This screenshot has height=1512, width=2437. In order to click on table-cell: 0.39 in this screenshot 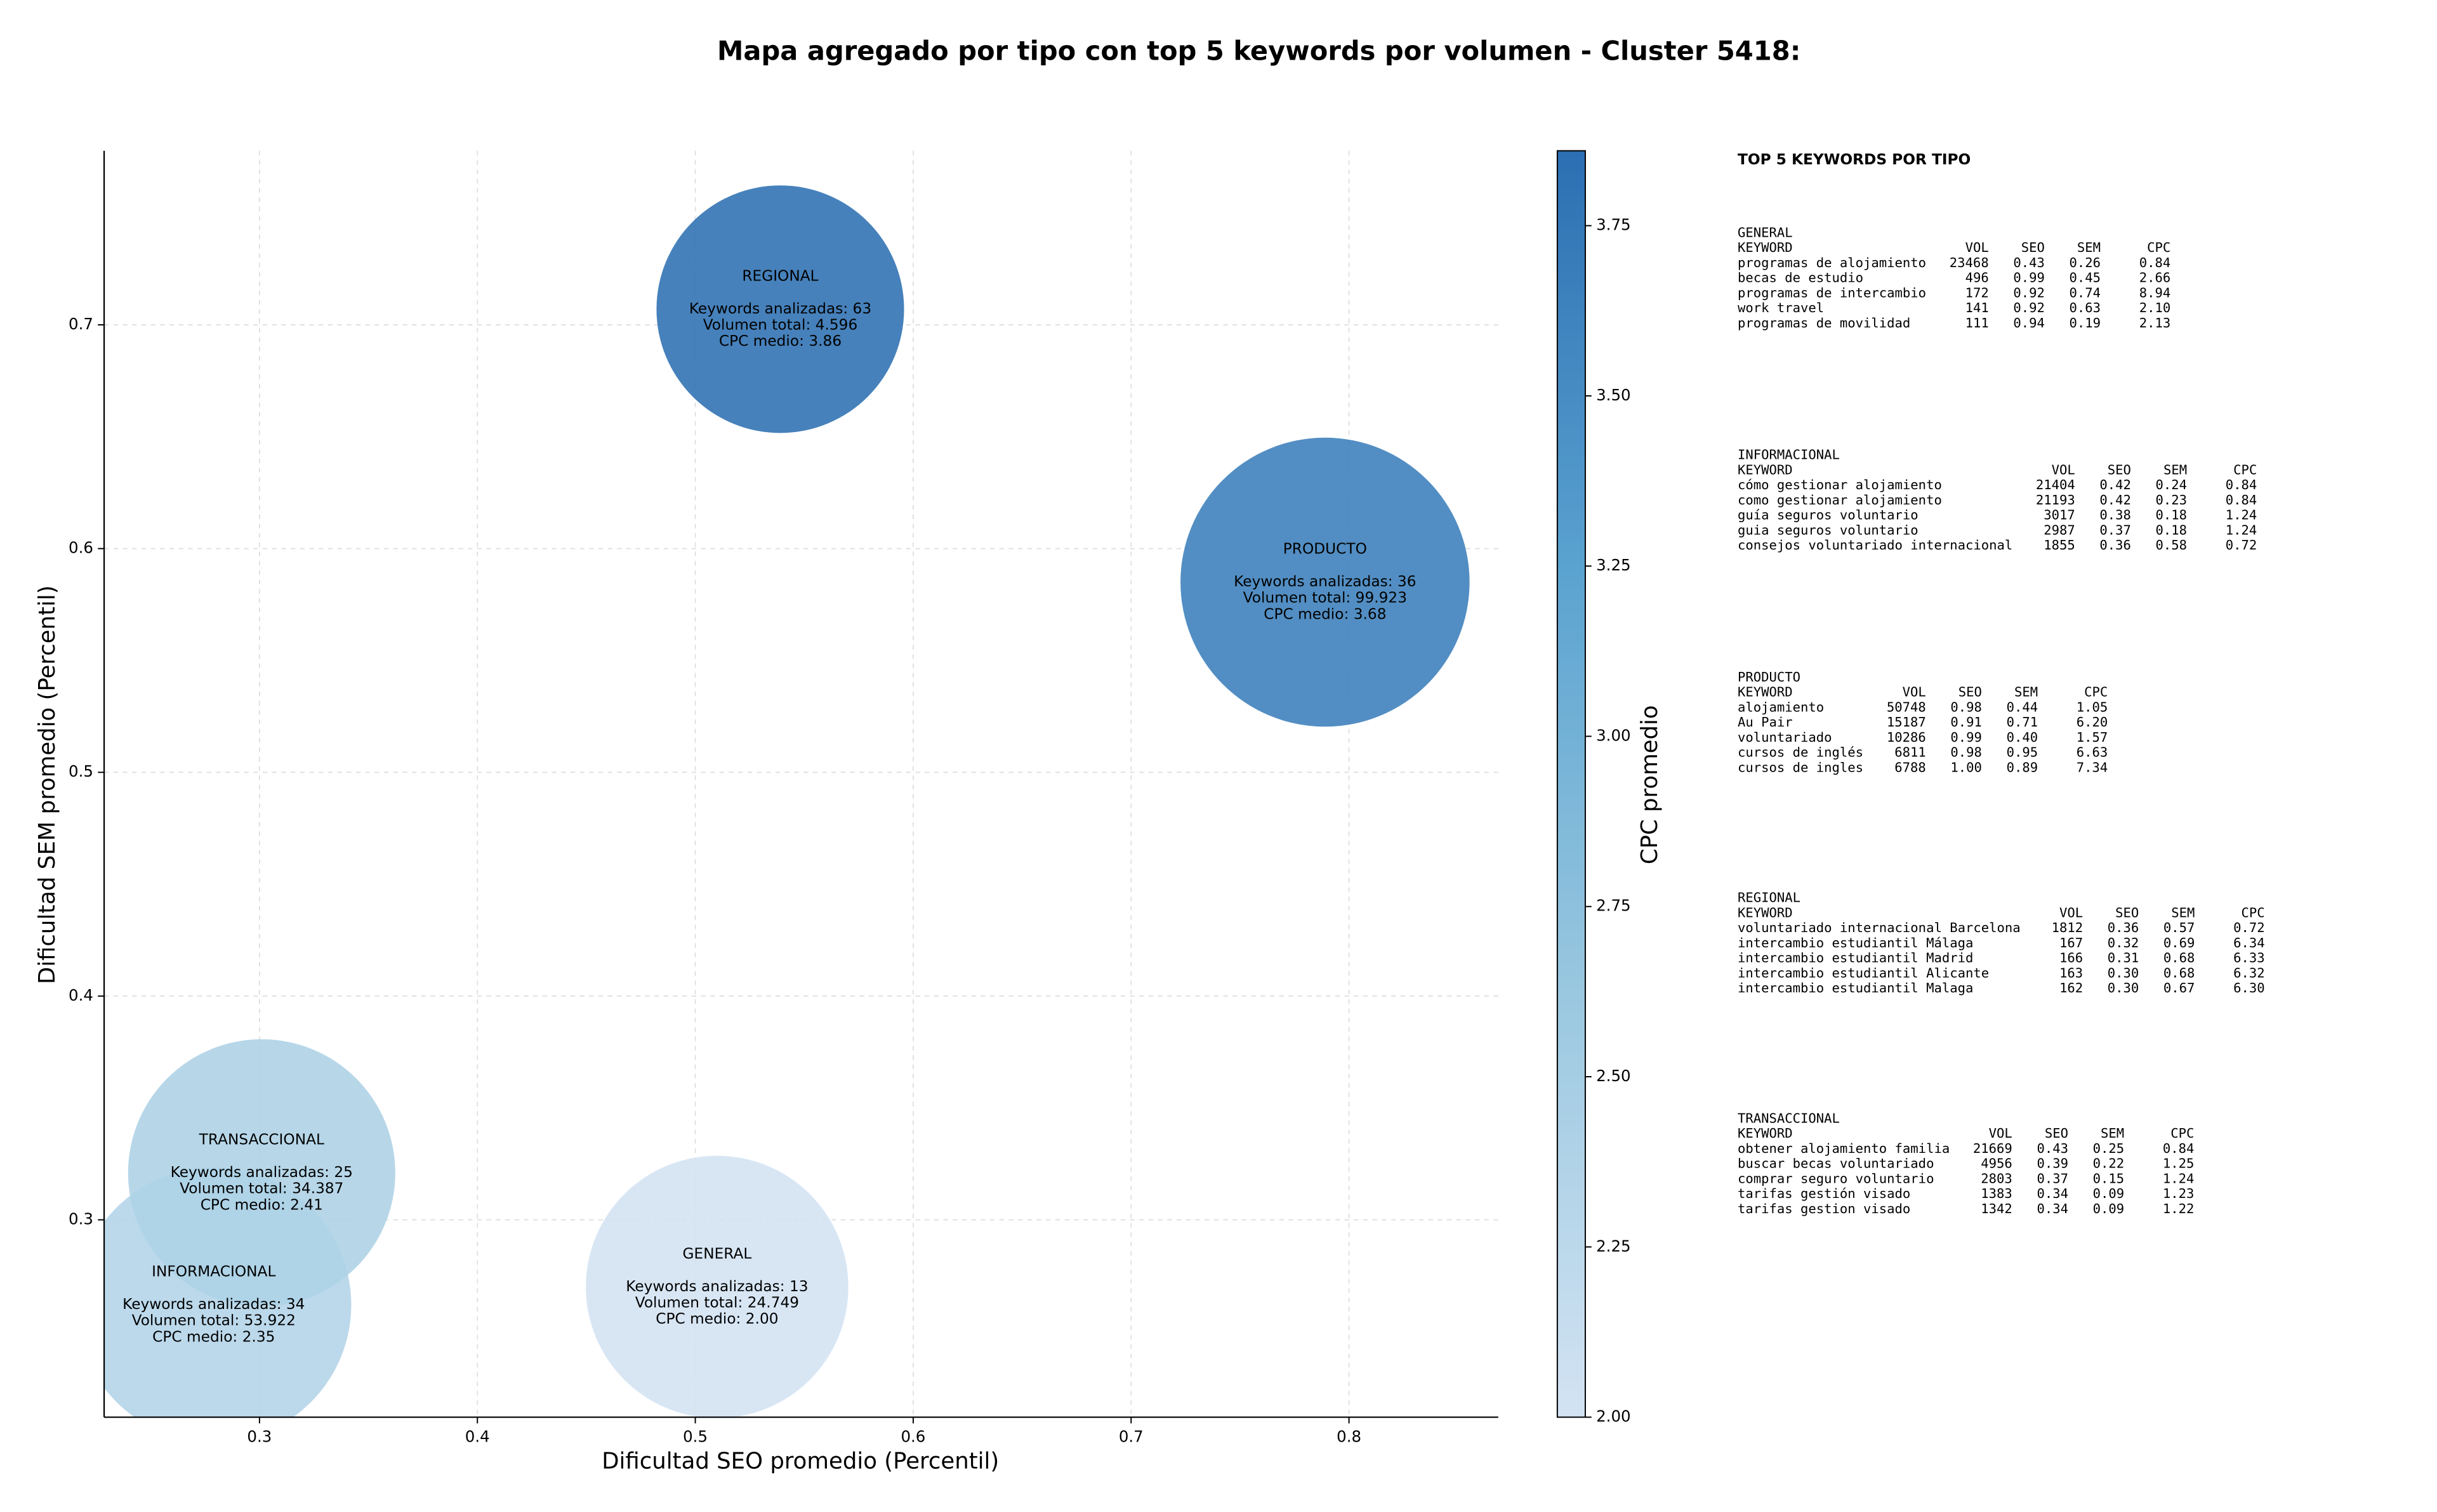, I will do `click(2052, 1164)`.